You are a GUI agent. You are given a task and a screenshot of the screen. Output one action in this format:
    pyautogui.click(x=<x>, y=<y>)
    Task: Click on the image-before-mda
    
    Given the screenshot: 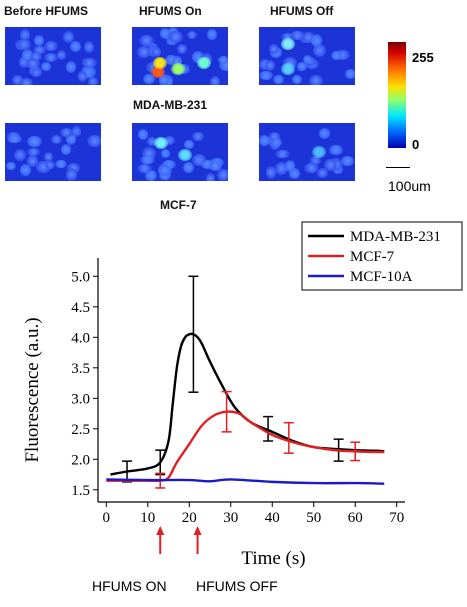 What is the action you would take?
    pyautogui.click(x=53, y=56)
    